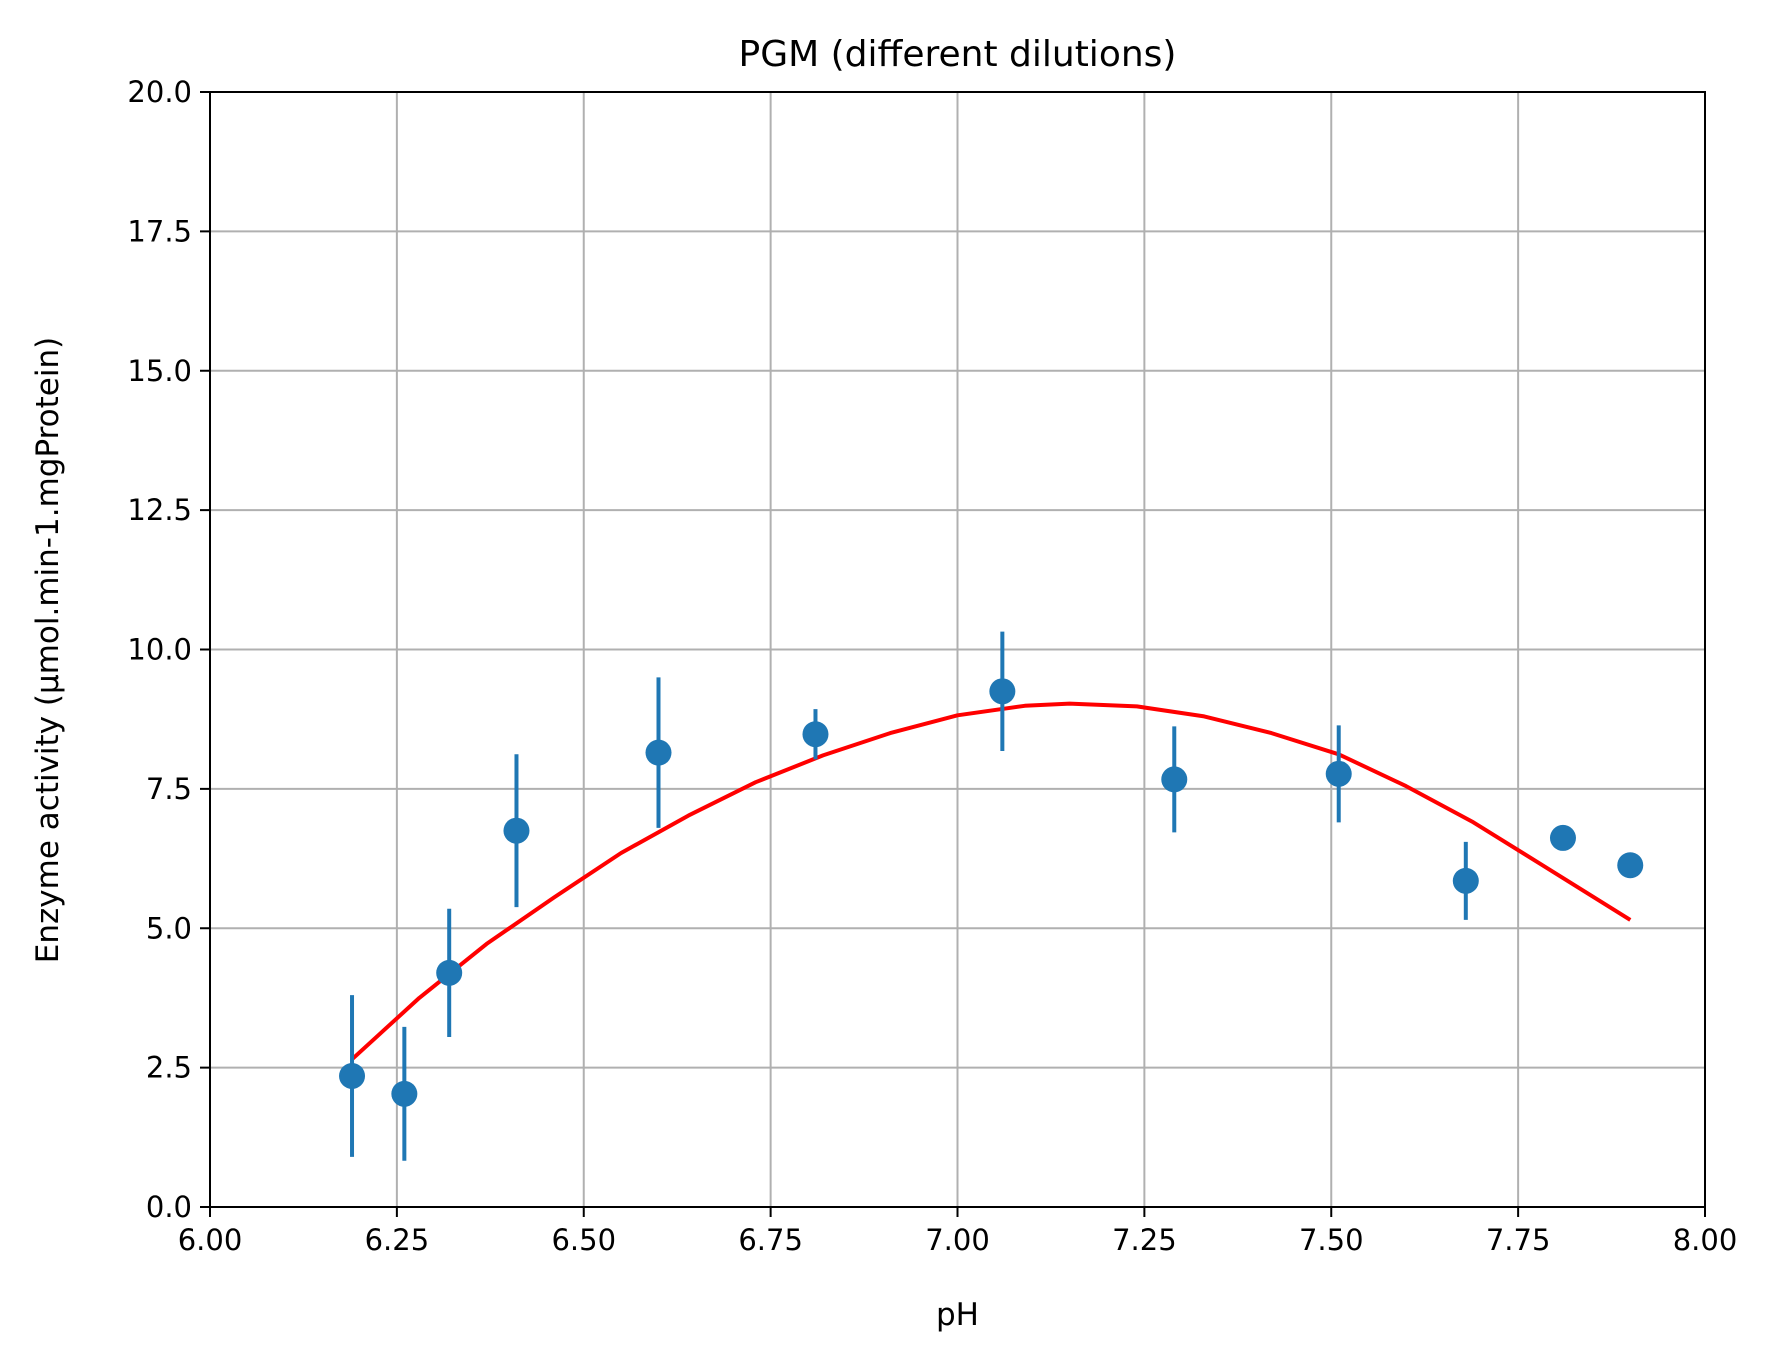 The width and height of the screenshot is (1772, 1357). Describe the element at coordinates (1518, 1240) in the screenshot. I see `x-tick-label: 7.75` at that location.